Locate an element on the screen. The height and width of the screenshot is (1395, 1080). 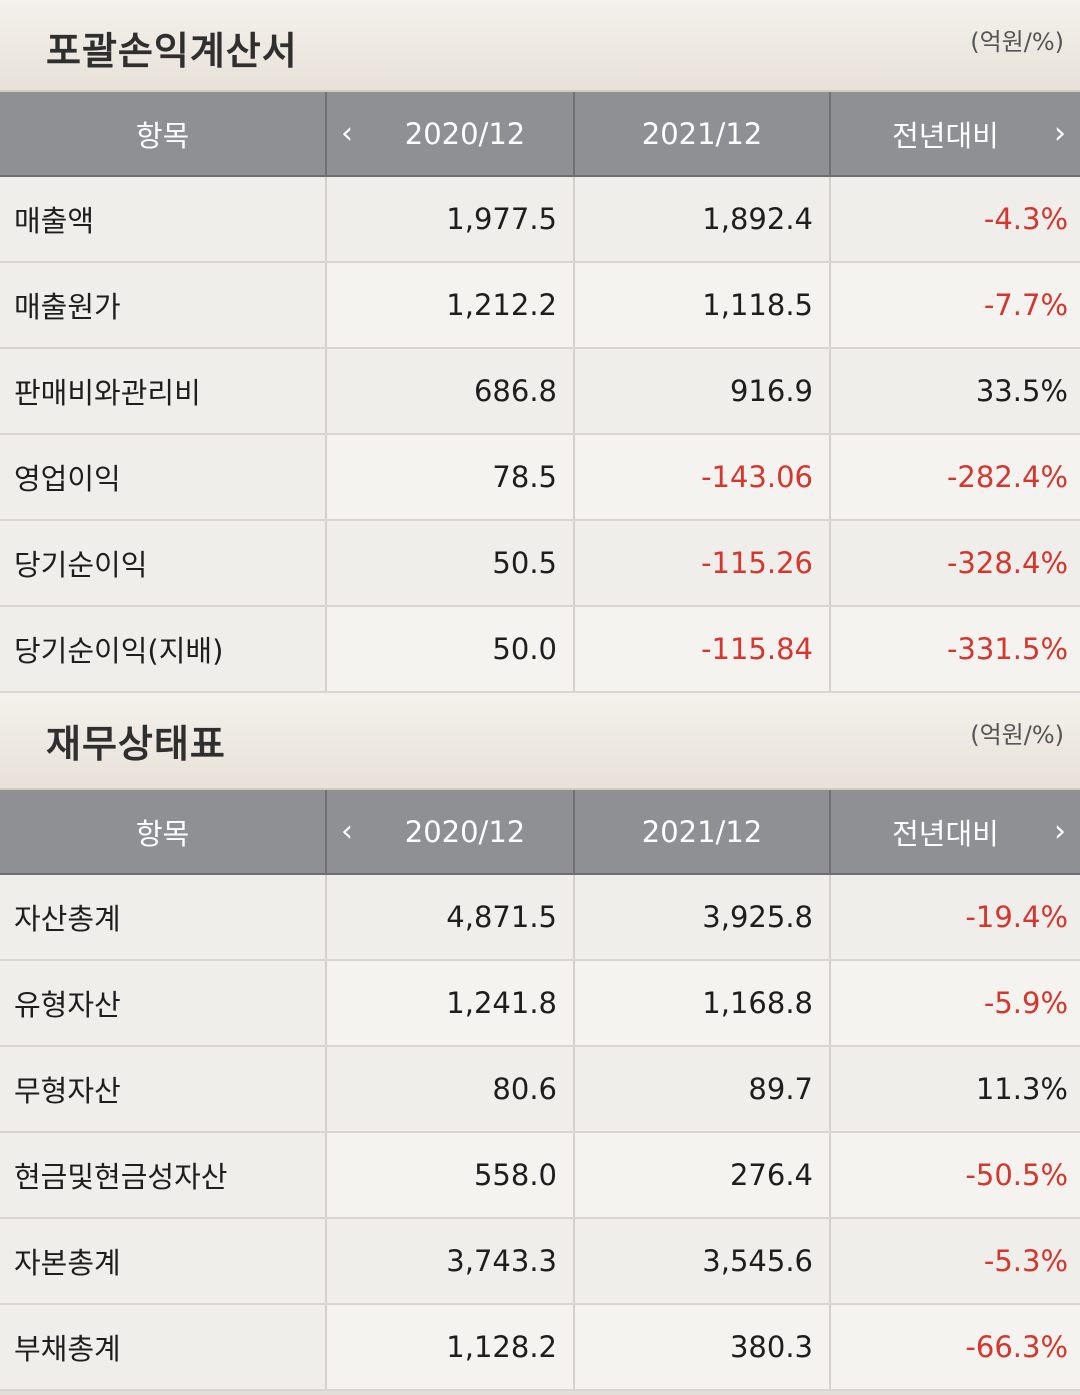
table-row: 당기순이익(지배) 50.0 -115.84 -331.5% is located at coordinates (540, 649).